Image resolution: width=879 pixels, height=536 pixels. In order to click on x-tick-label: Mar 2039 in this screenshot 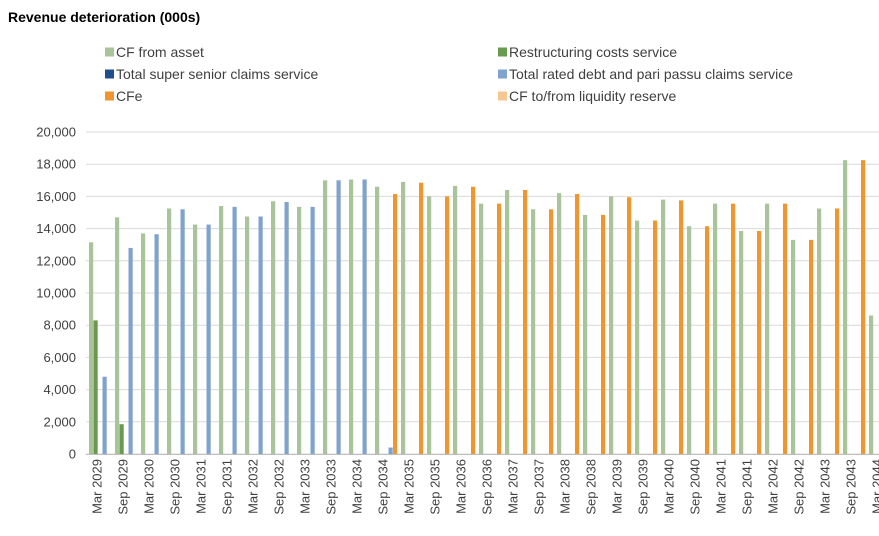, I will do `click(617, 486)`.